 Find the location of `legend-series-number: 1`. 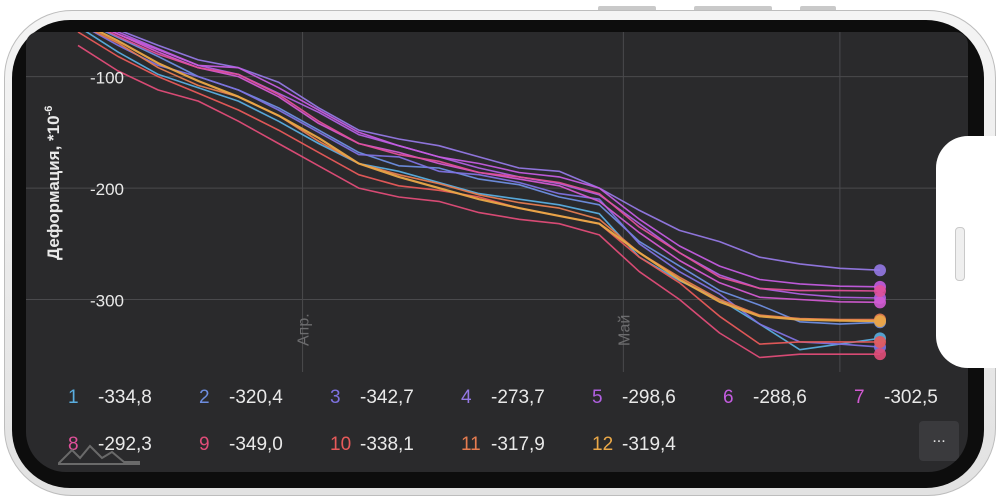

legend-series-number: 1 is located at coordinates (73, 397).